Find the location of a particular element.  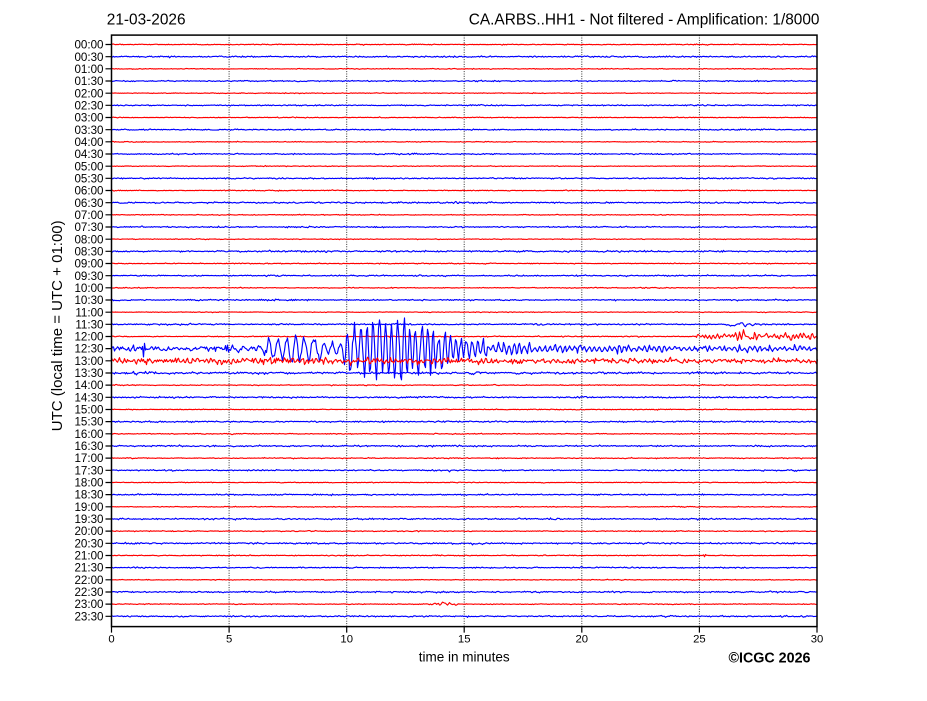

svg-text: 14:00 is located at coordinates (88, 385).